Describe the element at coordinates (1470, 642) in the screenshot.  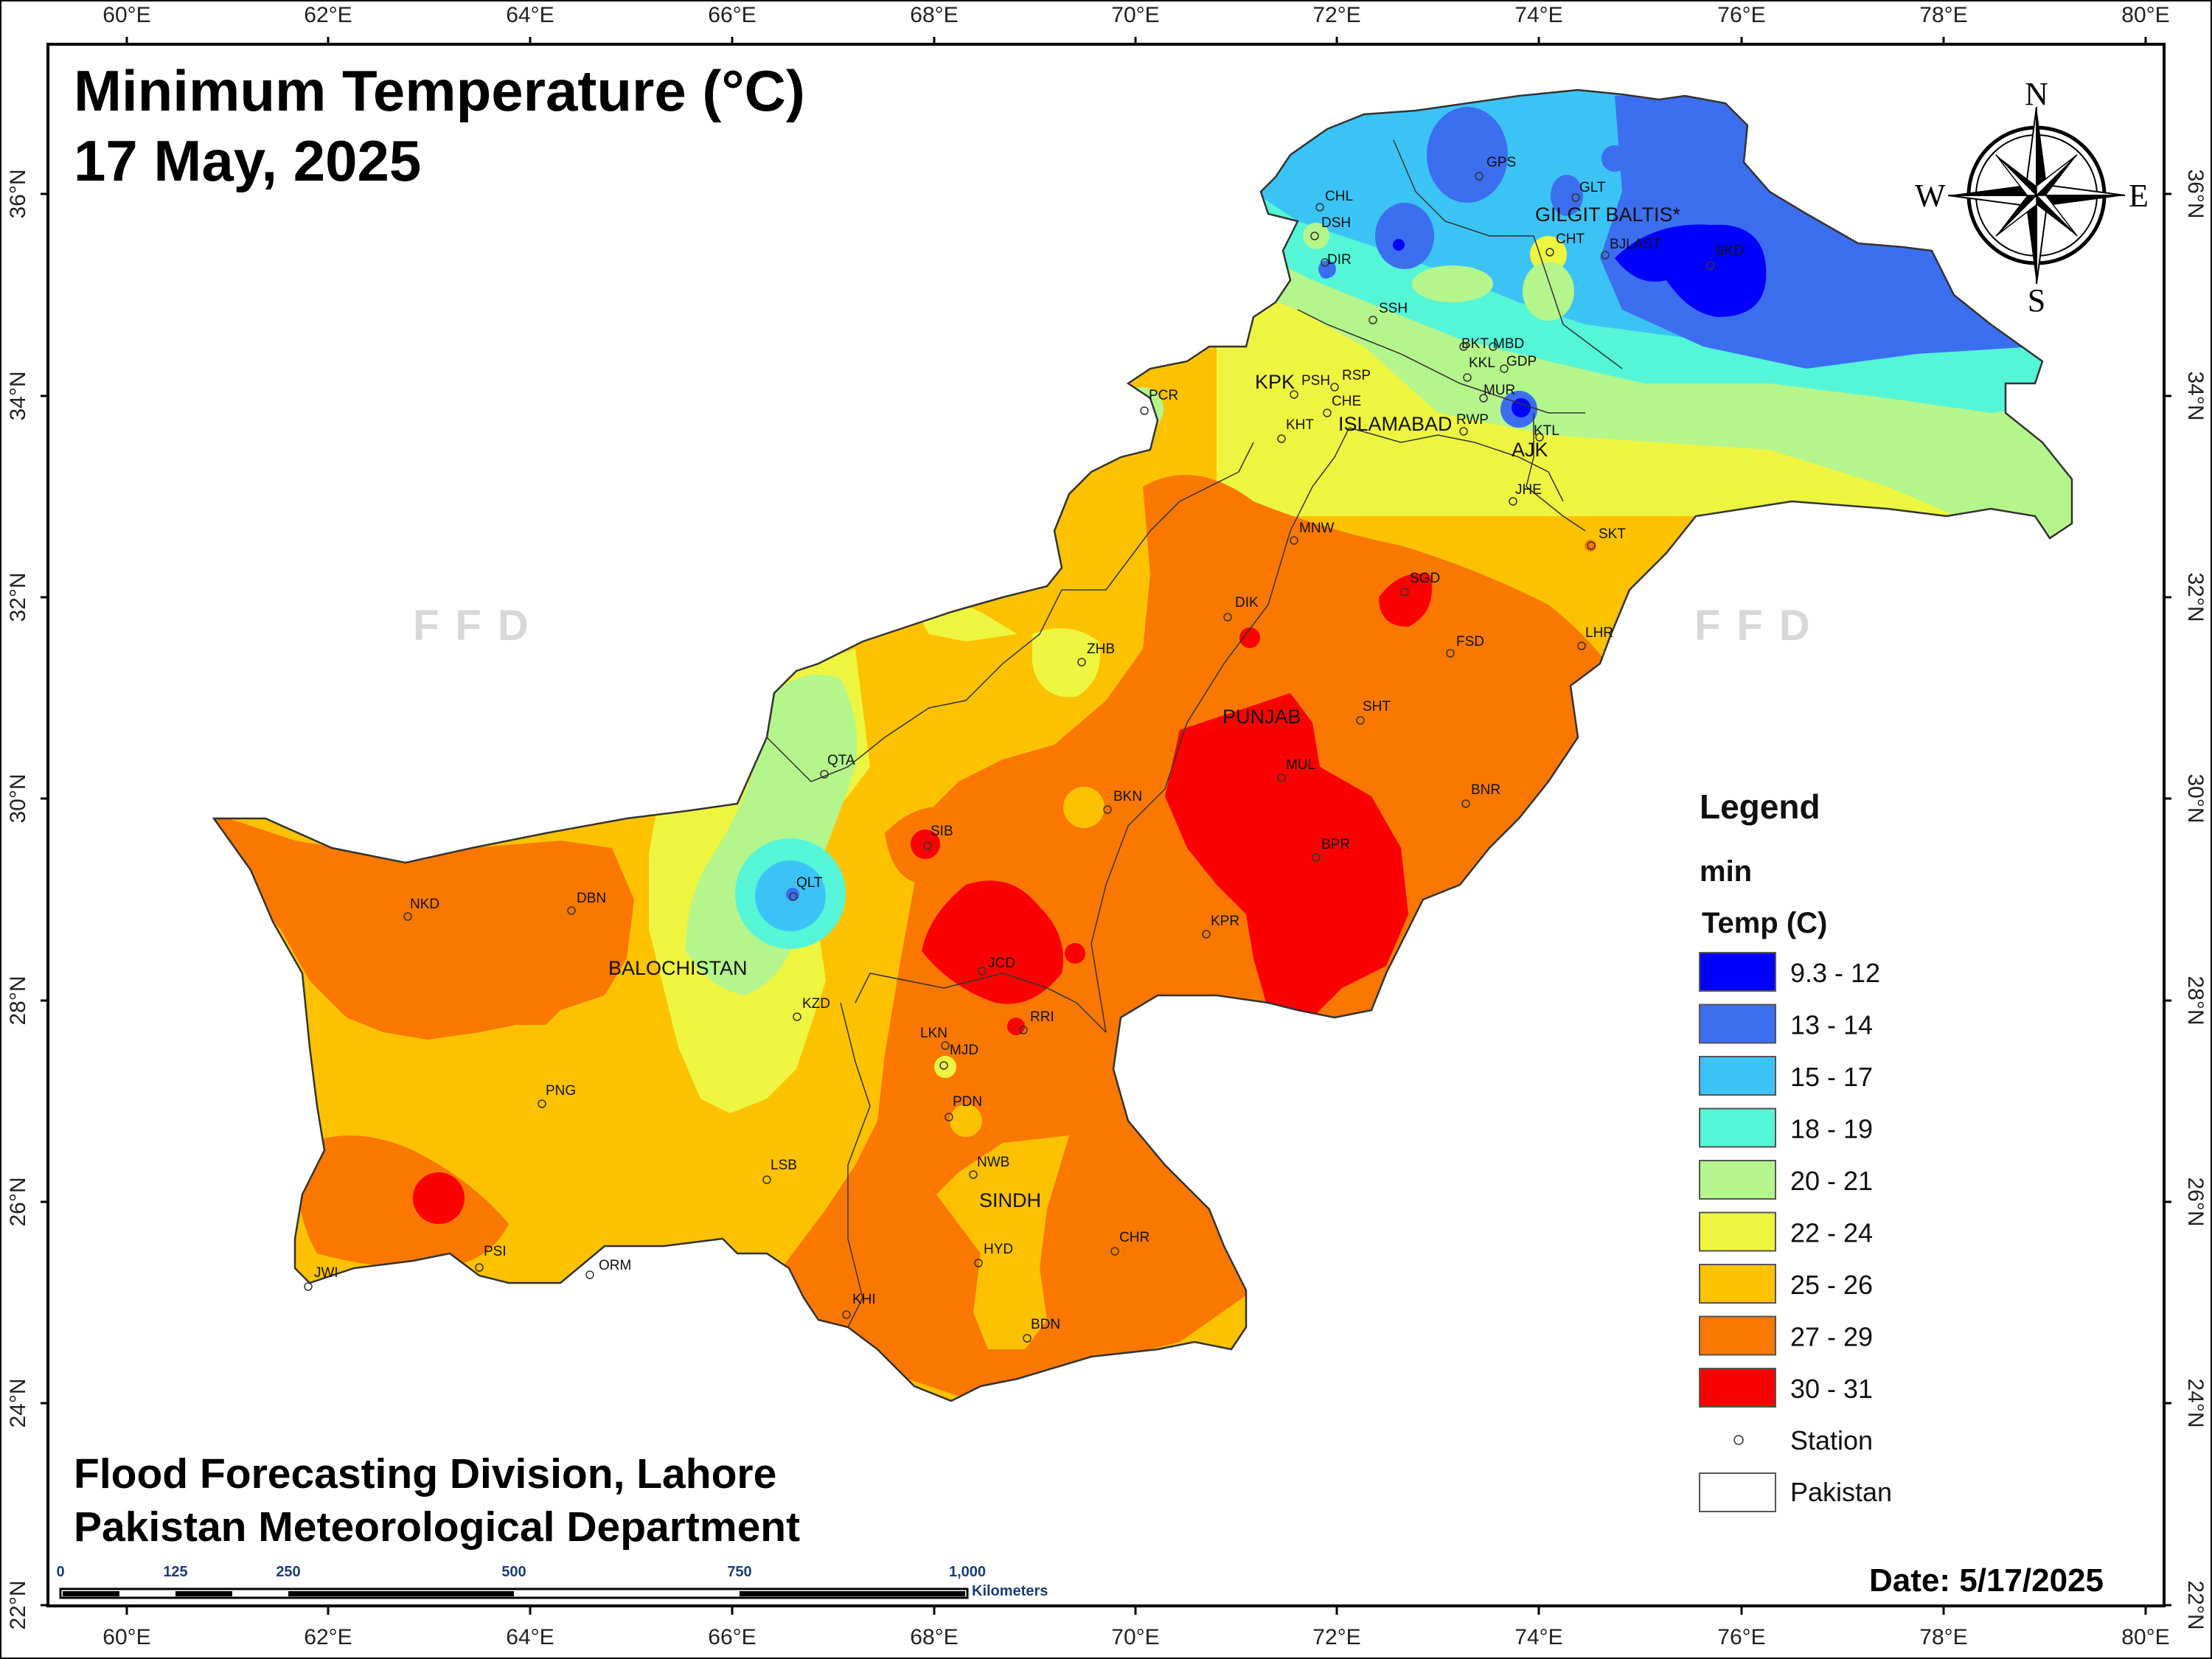
I see `station-label: FSD` at that location.